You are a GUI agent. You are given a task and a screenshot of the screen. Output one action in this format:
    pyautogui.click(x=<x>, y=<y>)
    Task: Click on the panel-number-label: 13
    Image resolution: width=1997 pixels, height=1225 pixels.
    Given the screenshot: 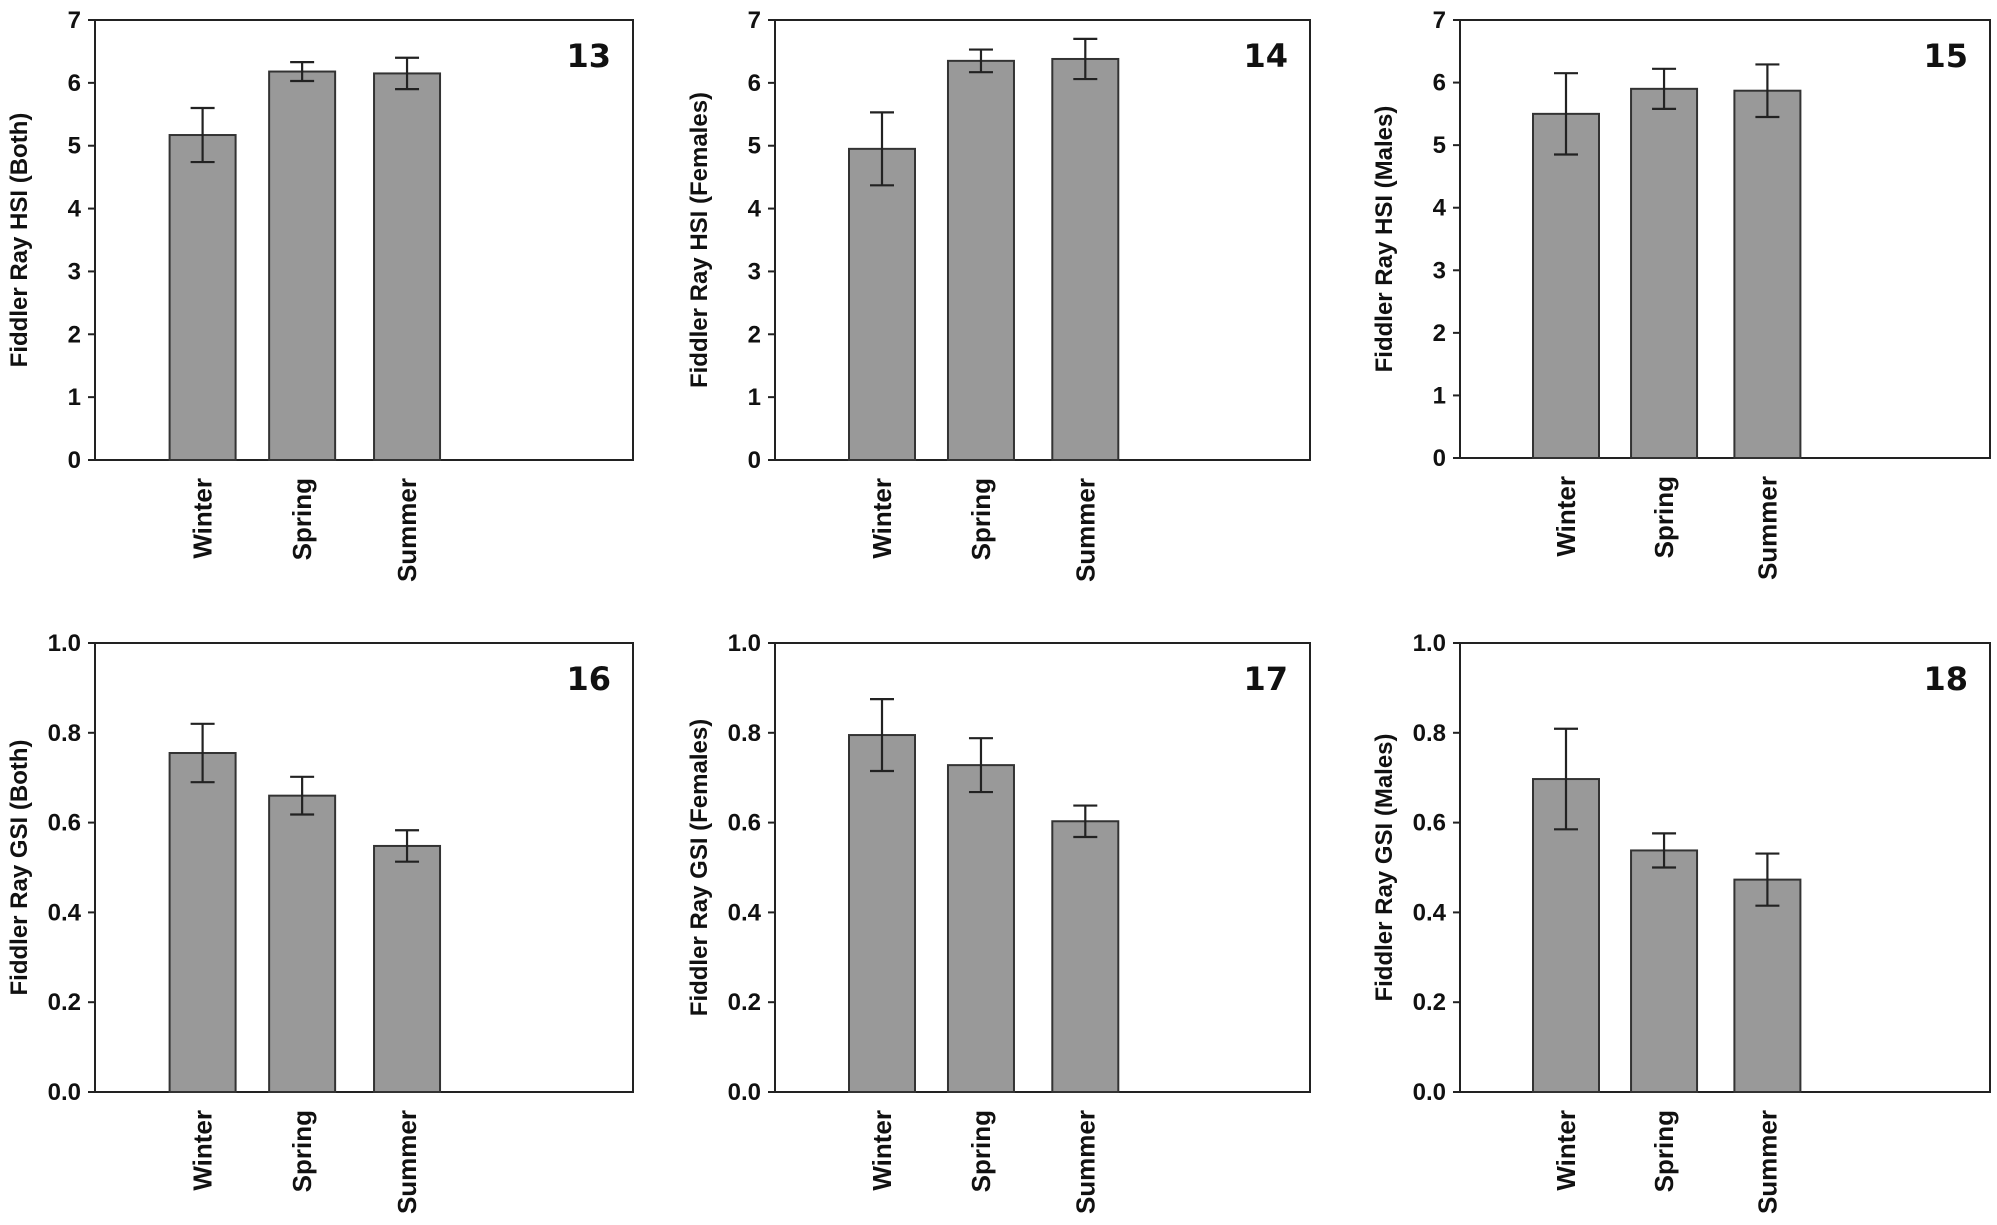 What is the action you would take?
    pyautogui.click(x=588, y=56)
    